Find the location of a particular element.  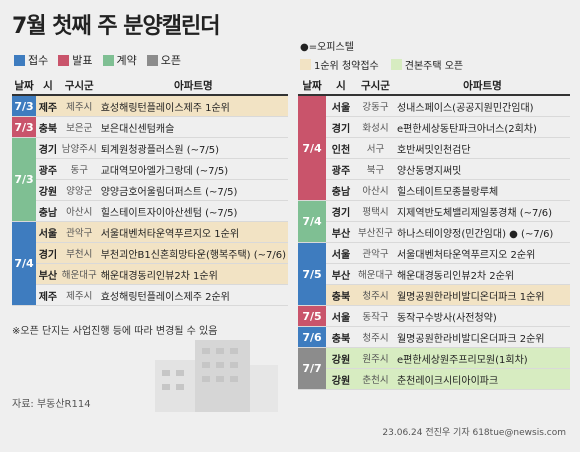

gungu-cell: 평택시 is located at coordinates (375, 211).